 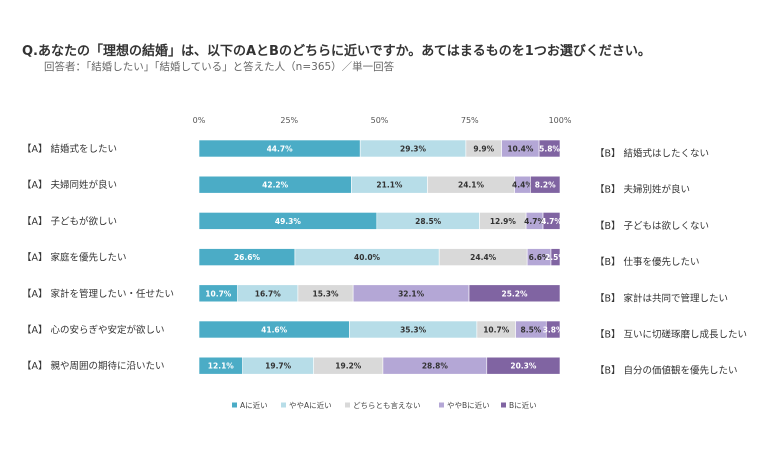 What do you see at coordinates (387, 405) in the screenshot?
I see `legend-label: どちらとも言えない` at bounding box center [387, 405].